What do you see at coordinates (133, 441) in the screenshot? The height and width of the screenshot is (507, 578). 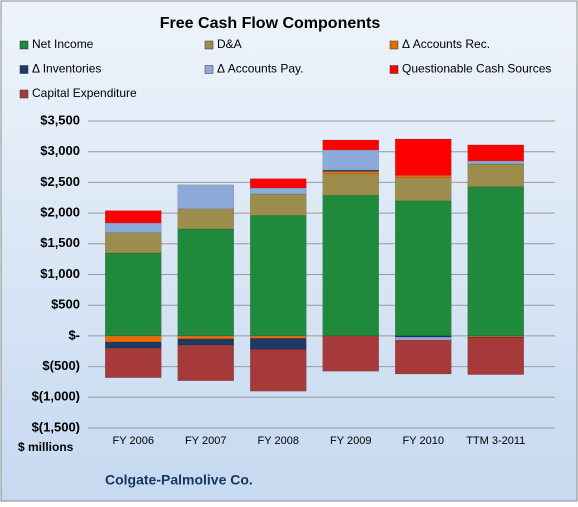 I see `x-tick-label: FY 2006` at bounding box center [133, 441].